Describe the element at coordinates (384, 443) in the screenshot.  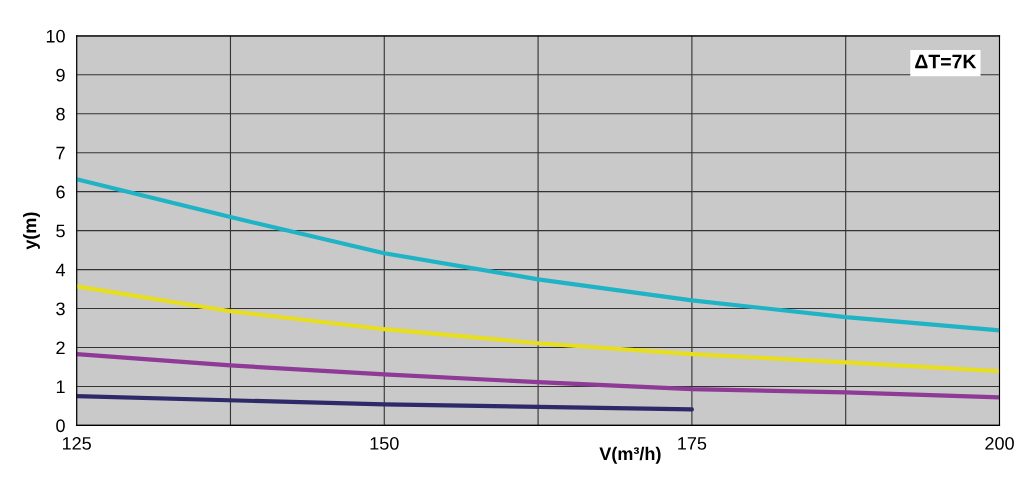
I see `x-tick-label: 150` at that location.